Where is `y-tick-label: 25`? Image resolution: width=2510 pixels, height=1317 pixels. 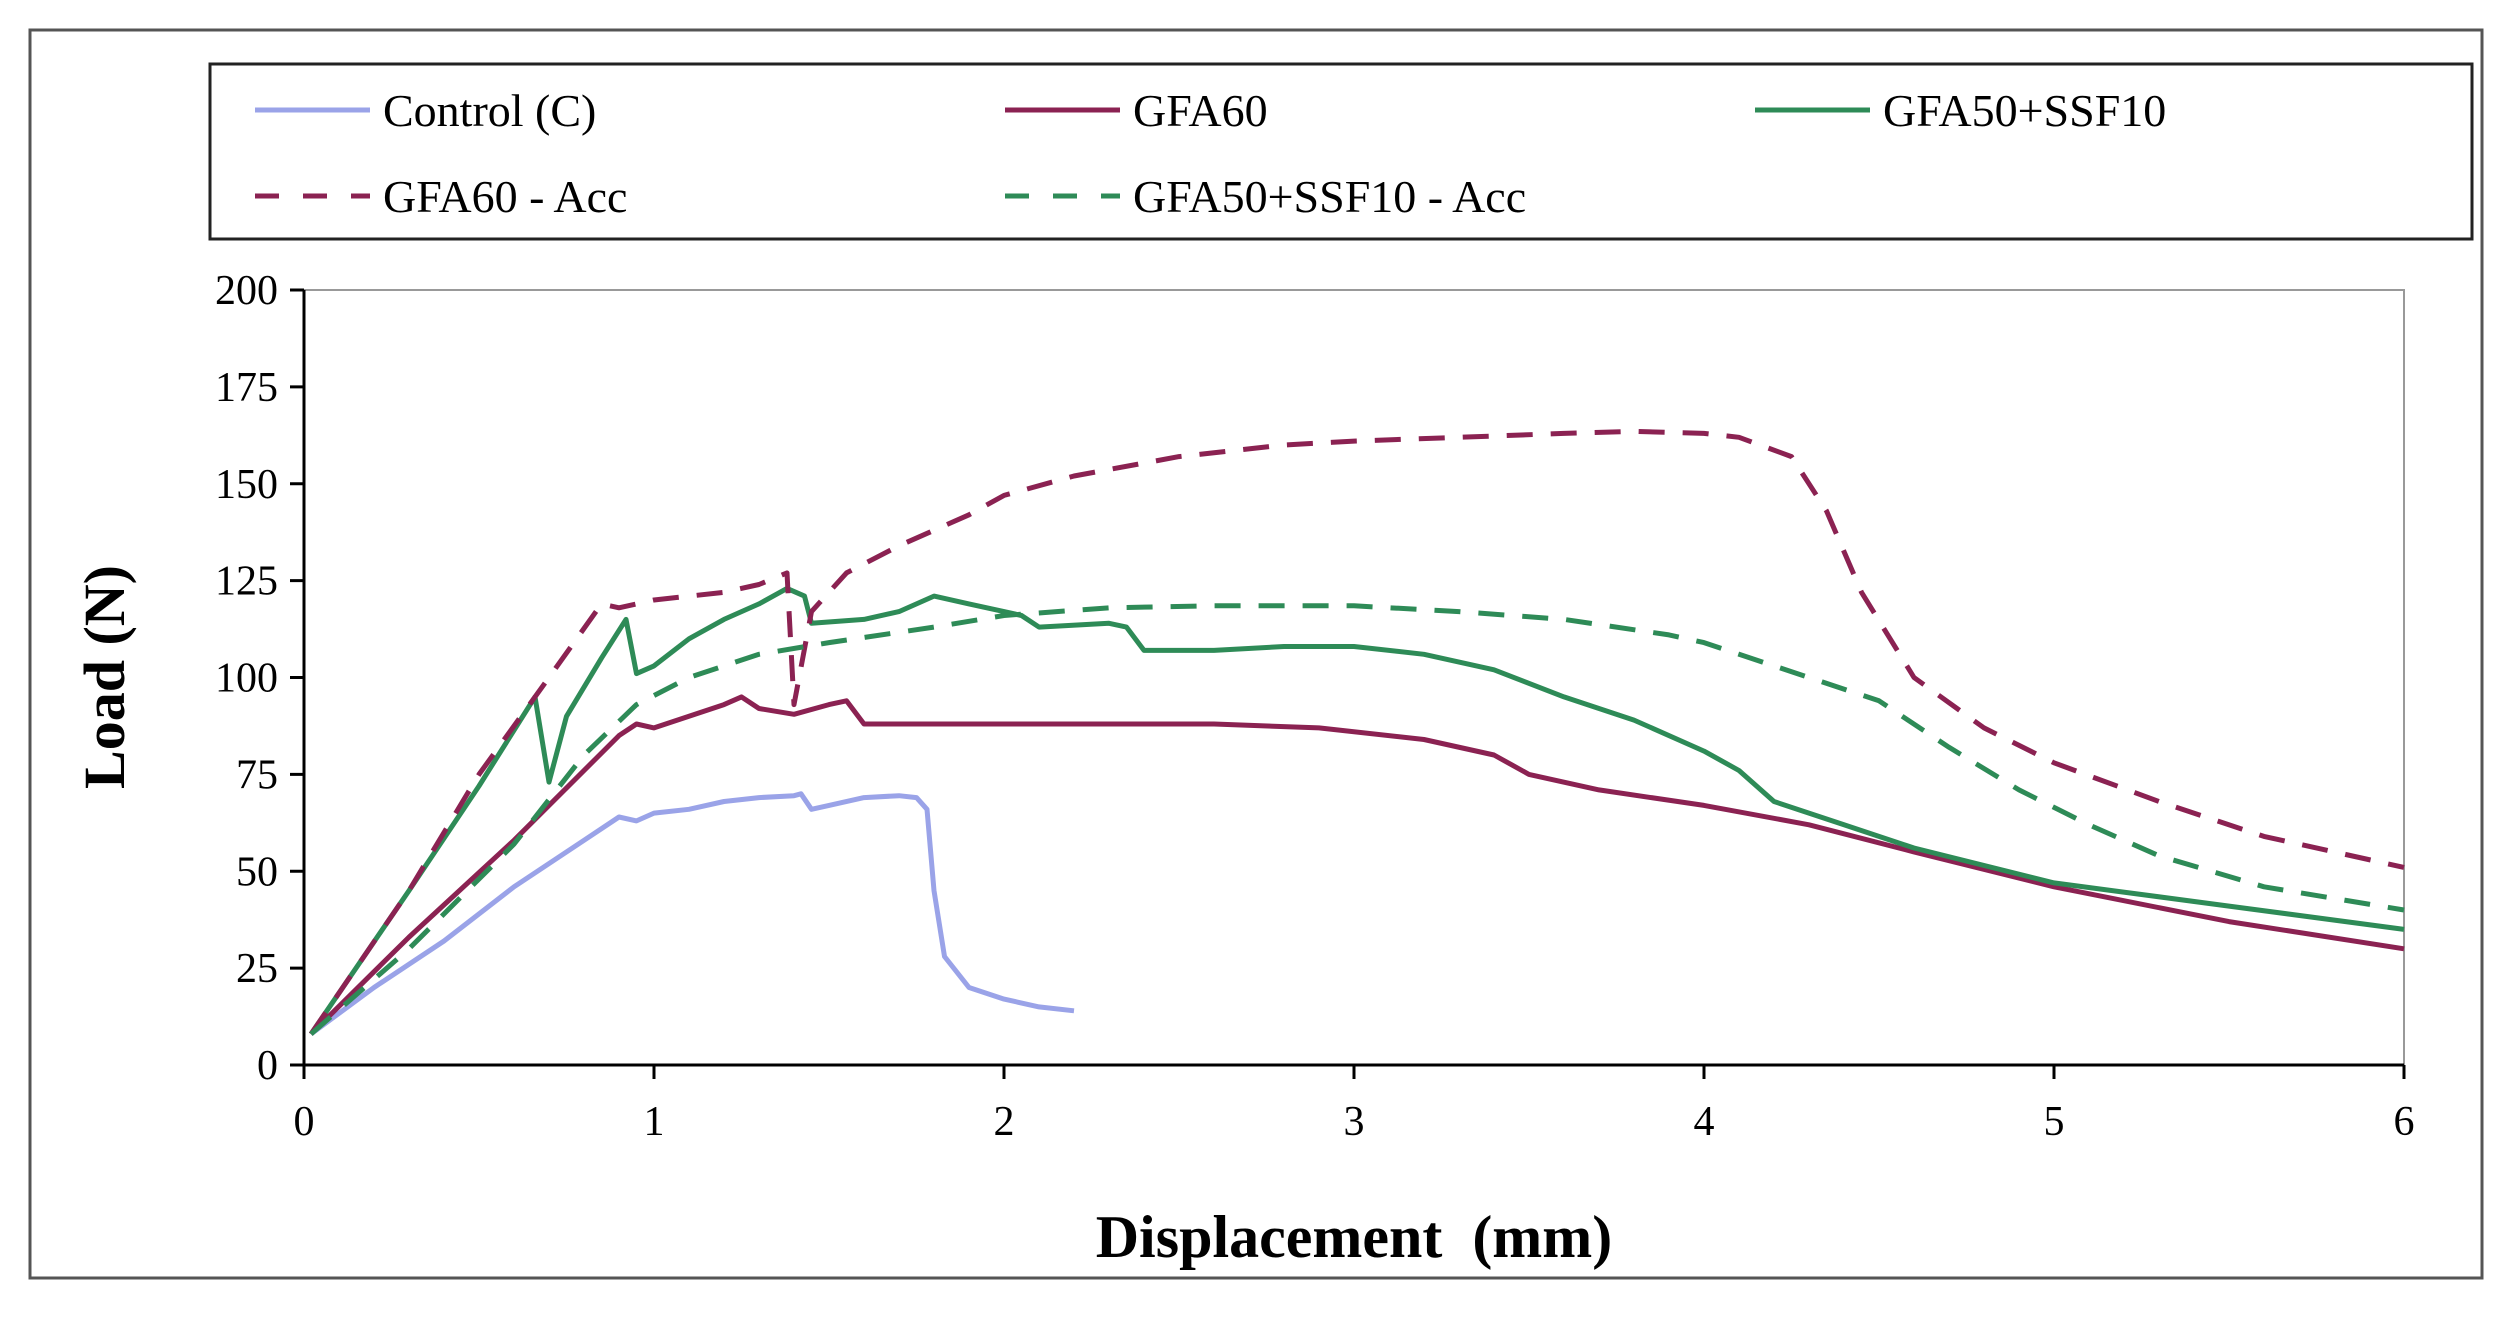 y-tick-label: 25 is located at coordinates (257, 969).